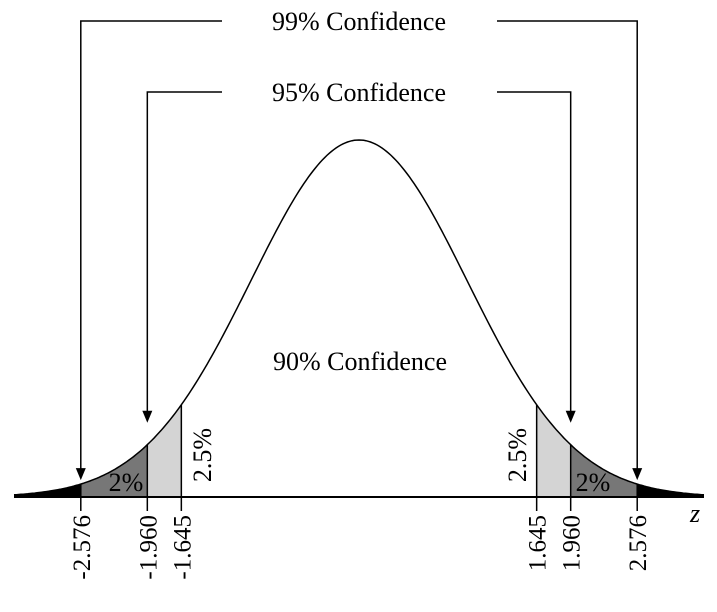 The height and width of the screenshot is (612, 717). Describe the element at coordinates (359, 21) in the screenshot. I see `label-99-confidence: 99% Confidence` at that location.